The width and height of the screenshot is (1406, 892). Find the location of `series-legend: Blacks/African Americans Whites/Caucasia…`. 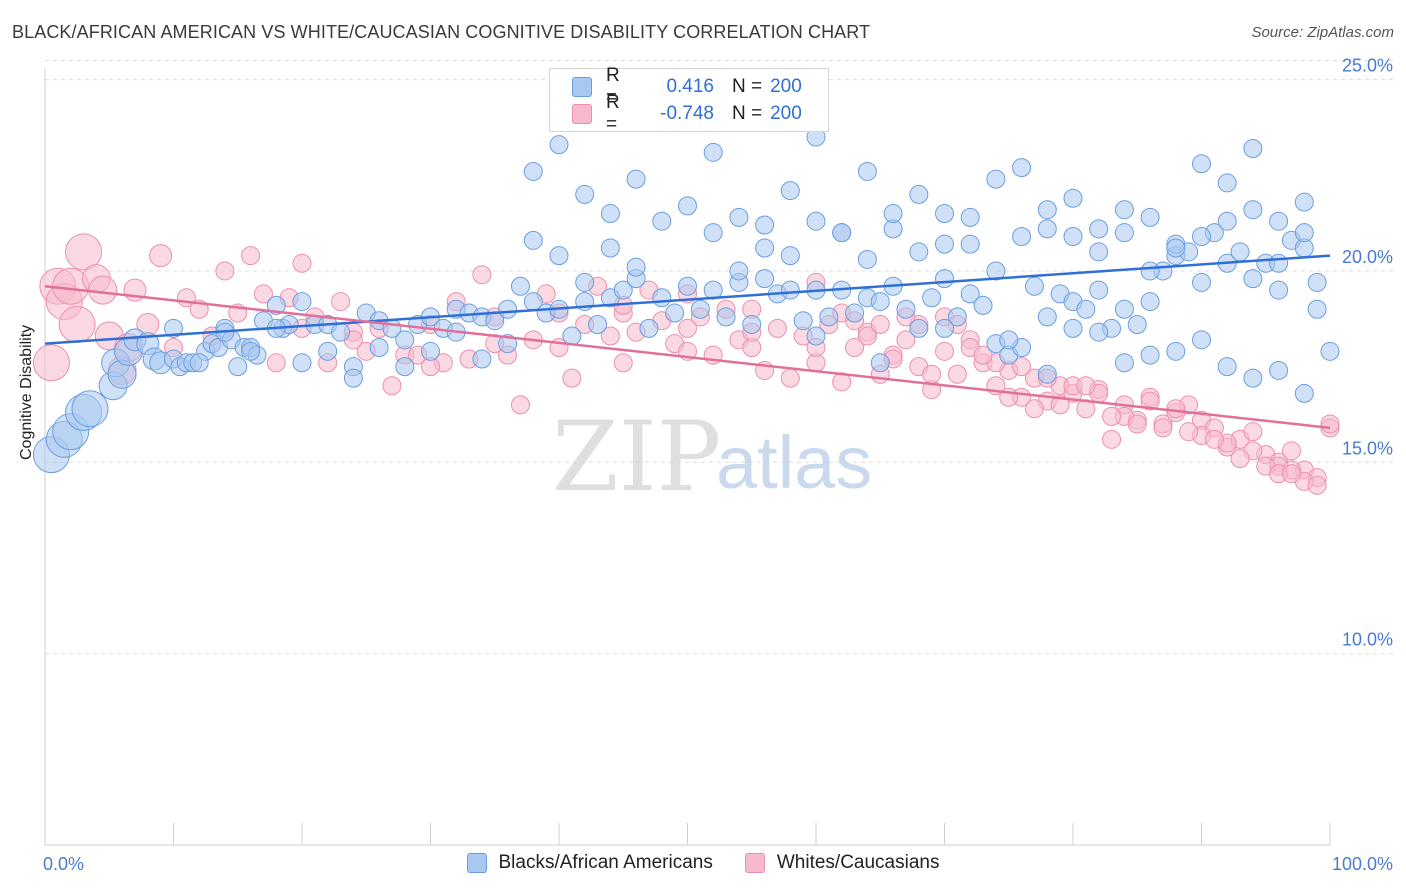

series-legend: Blacks/African Americans Whites/Caucasia… is located at coordinates (703, 863).